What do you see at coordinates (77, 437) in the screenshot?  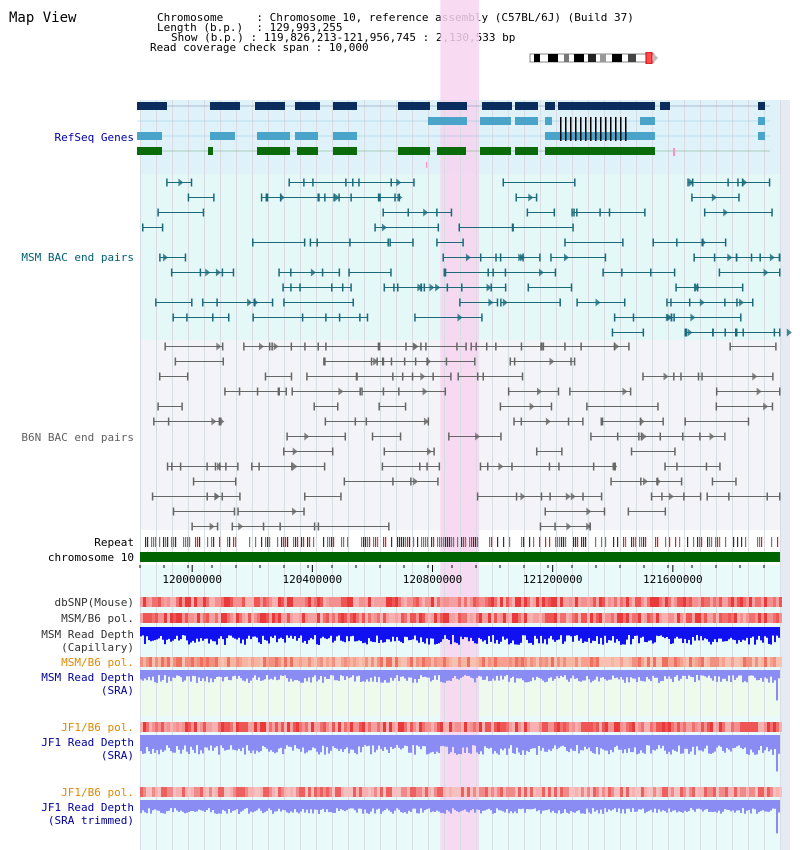 I see `track-label-b6n-bac: B6N BAC end pairs` at bounding box center [77, 437].